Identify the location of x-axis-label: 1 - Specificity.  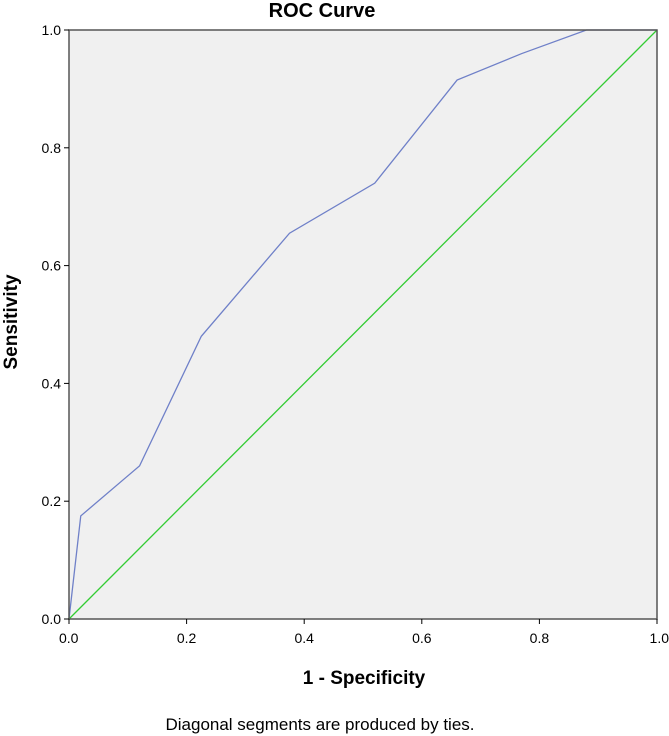
(364, 678).